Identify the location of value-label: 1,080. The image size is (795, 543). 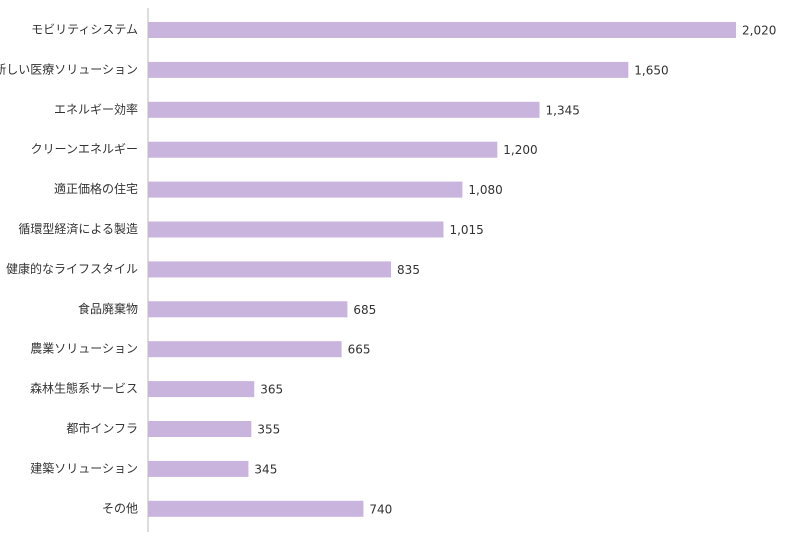
(485, 190).